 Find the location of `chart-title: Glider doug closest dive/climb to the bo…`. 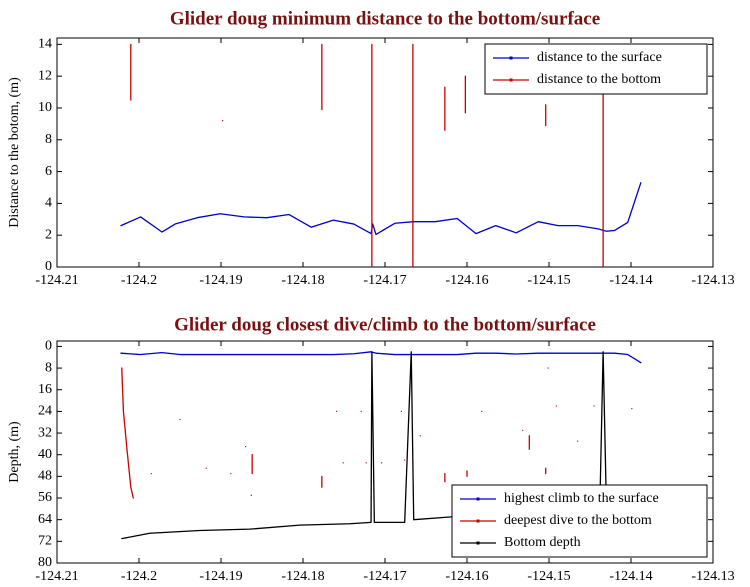

chart-title: Glider doug closest dive/climb to the bo… is located at coordinates (385, 324).